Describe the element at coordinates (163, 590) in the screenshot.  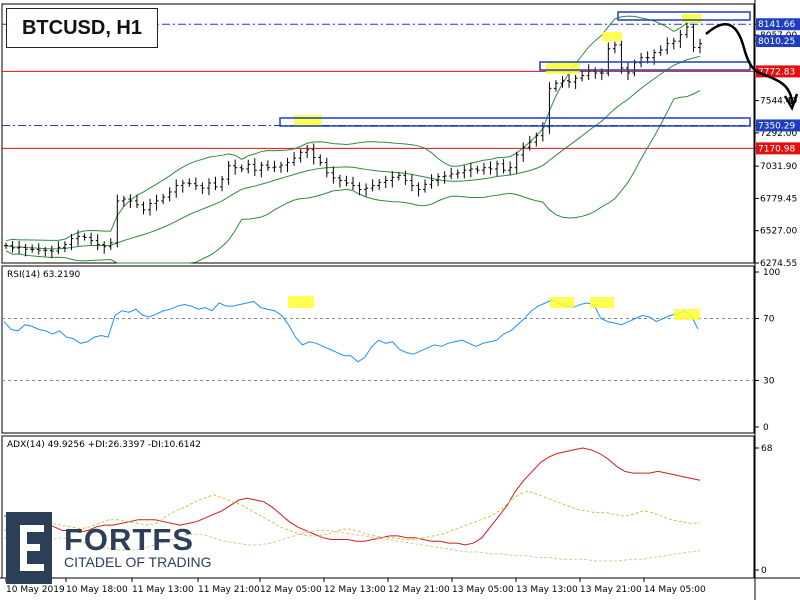
I see `time-tick-label: 11 May 13:00` at that location.